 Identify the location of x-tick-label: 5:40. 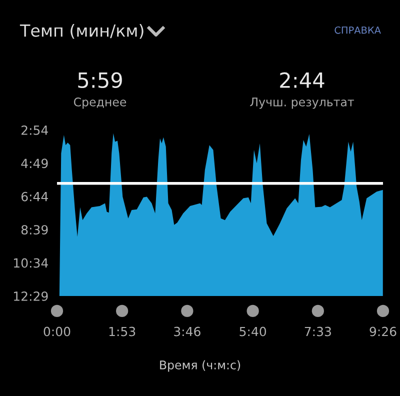
(253, 331).